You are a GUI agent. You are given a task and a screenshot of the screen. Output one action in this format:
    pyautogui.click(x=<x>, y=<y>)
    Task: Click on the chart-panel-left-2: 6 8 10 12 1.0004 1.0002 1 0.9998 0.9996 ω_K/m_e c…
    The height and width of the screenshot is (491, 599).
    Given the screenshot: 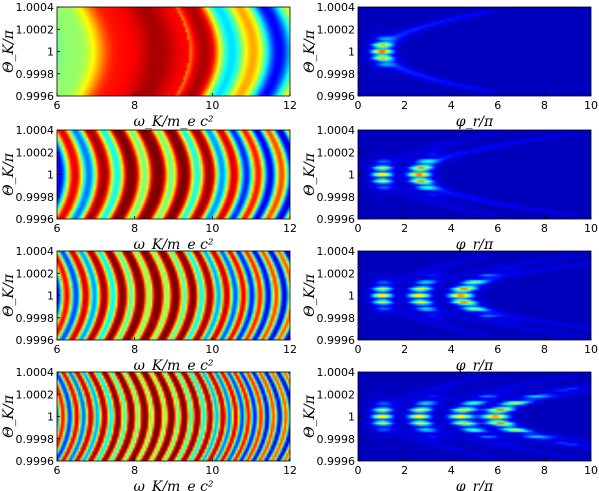 What is the action you would take?
    pyautogui.click(x=149, y=188)
    